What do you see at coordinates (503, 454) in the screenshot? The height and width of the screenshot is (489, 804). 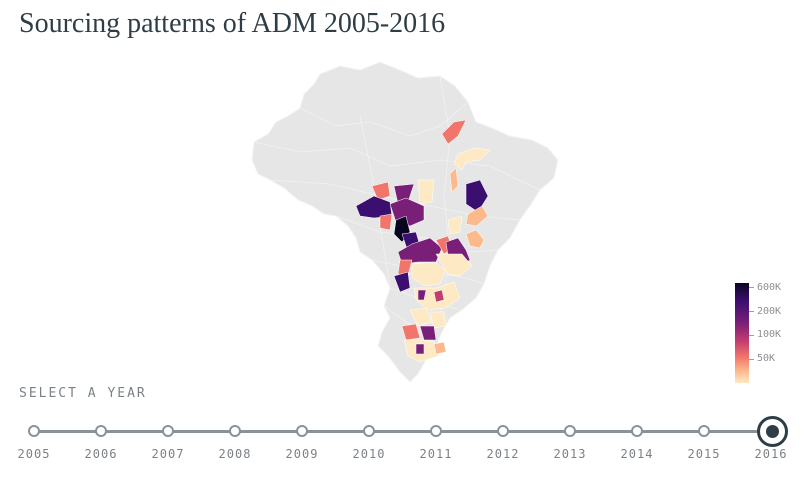 I see `year-label: 2012` at bounding box center [503, 454].